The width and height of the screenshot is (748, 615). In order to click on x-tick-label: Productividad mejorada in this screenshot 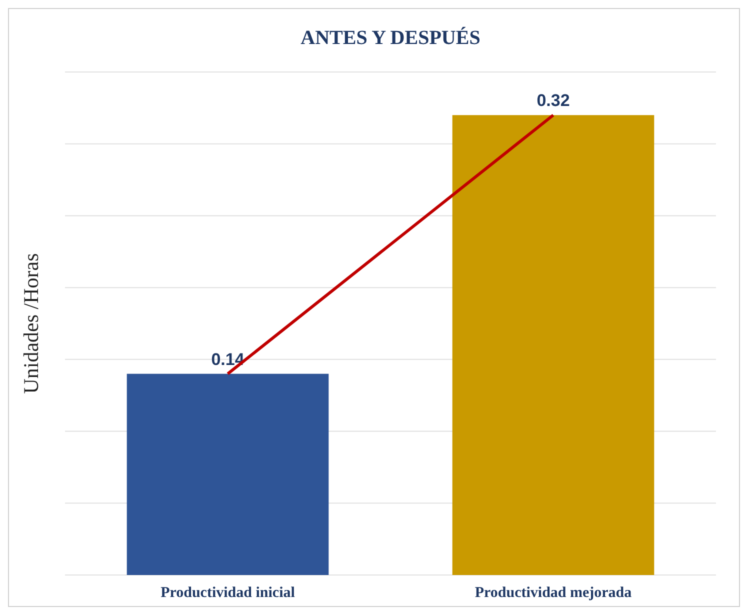, I will do `click(553, 593)`.